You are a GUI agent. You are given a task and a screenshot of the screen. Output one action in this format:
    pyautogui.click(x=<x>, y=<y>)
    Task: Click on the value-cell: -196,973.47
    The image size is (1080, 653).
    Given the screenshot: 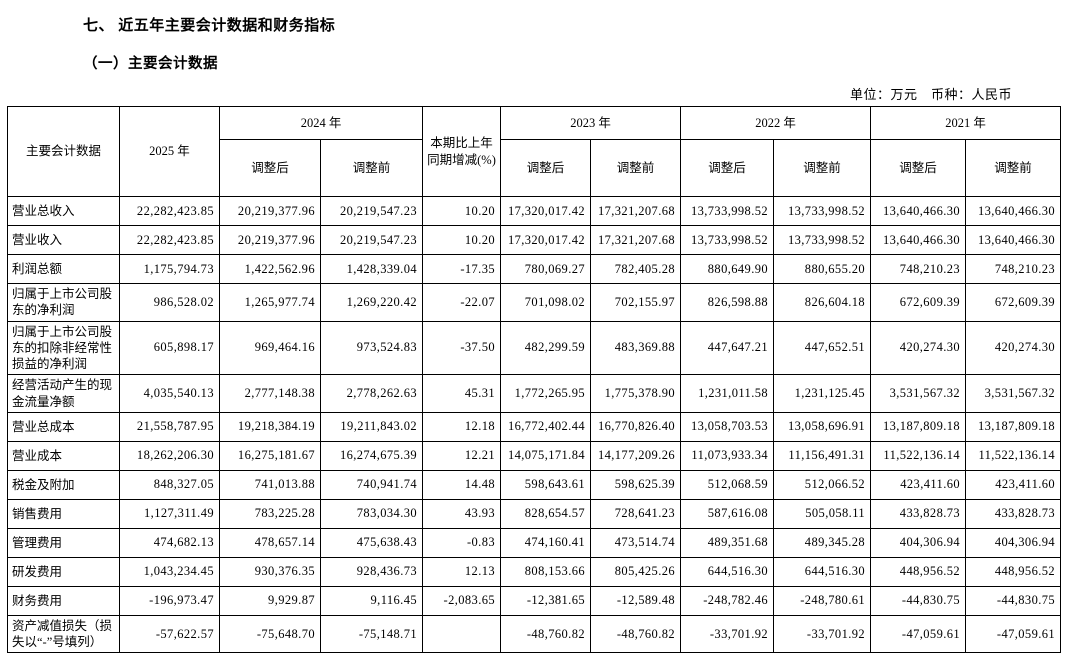 What is the action you would take?
    pyautogui.click(x=169, y=600)
    